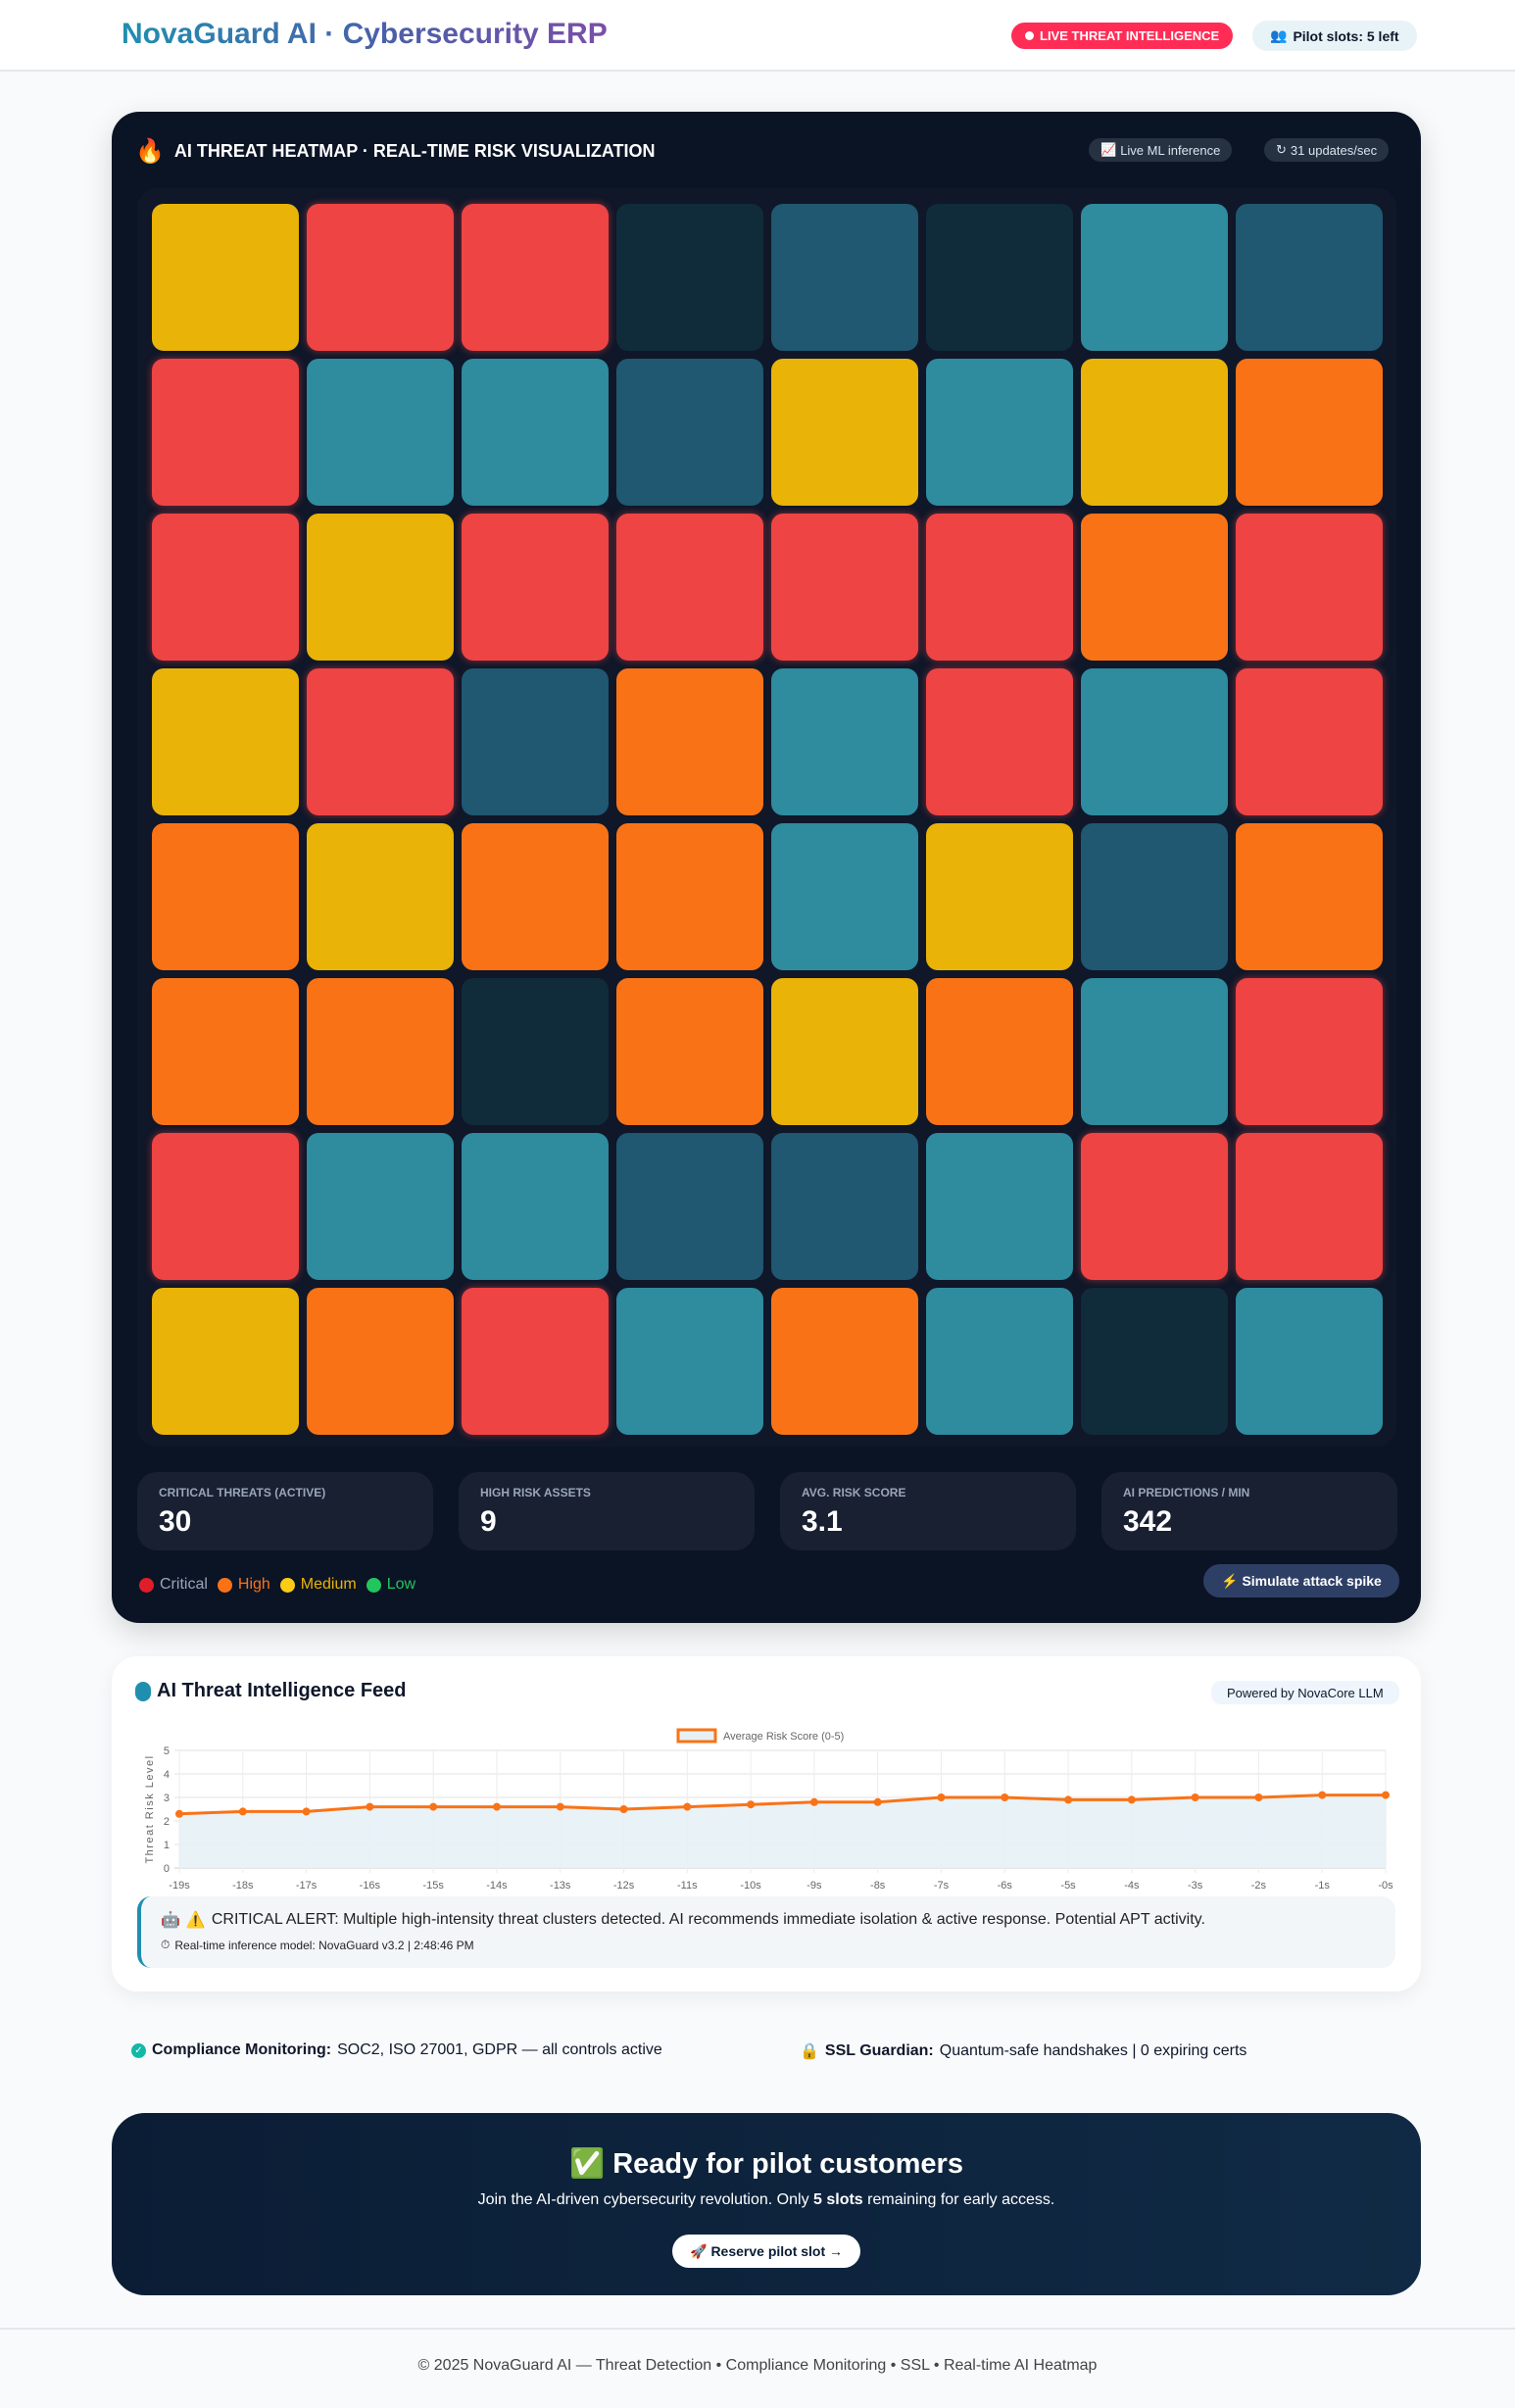 This screenshot has height=2408, width=1515. I want to click on legend-dot-icon, so click(224, 1585).